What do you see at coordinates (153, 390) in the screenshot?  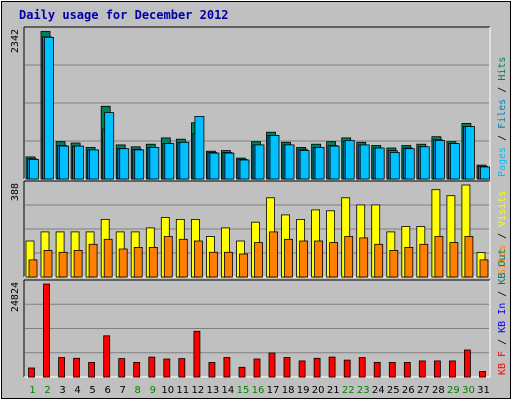 I see `x-tick-label-day-9: 9` at bounding box center [153, 390].